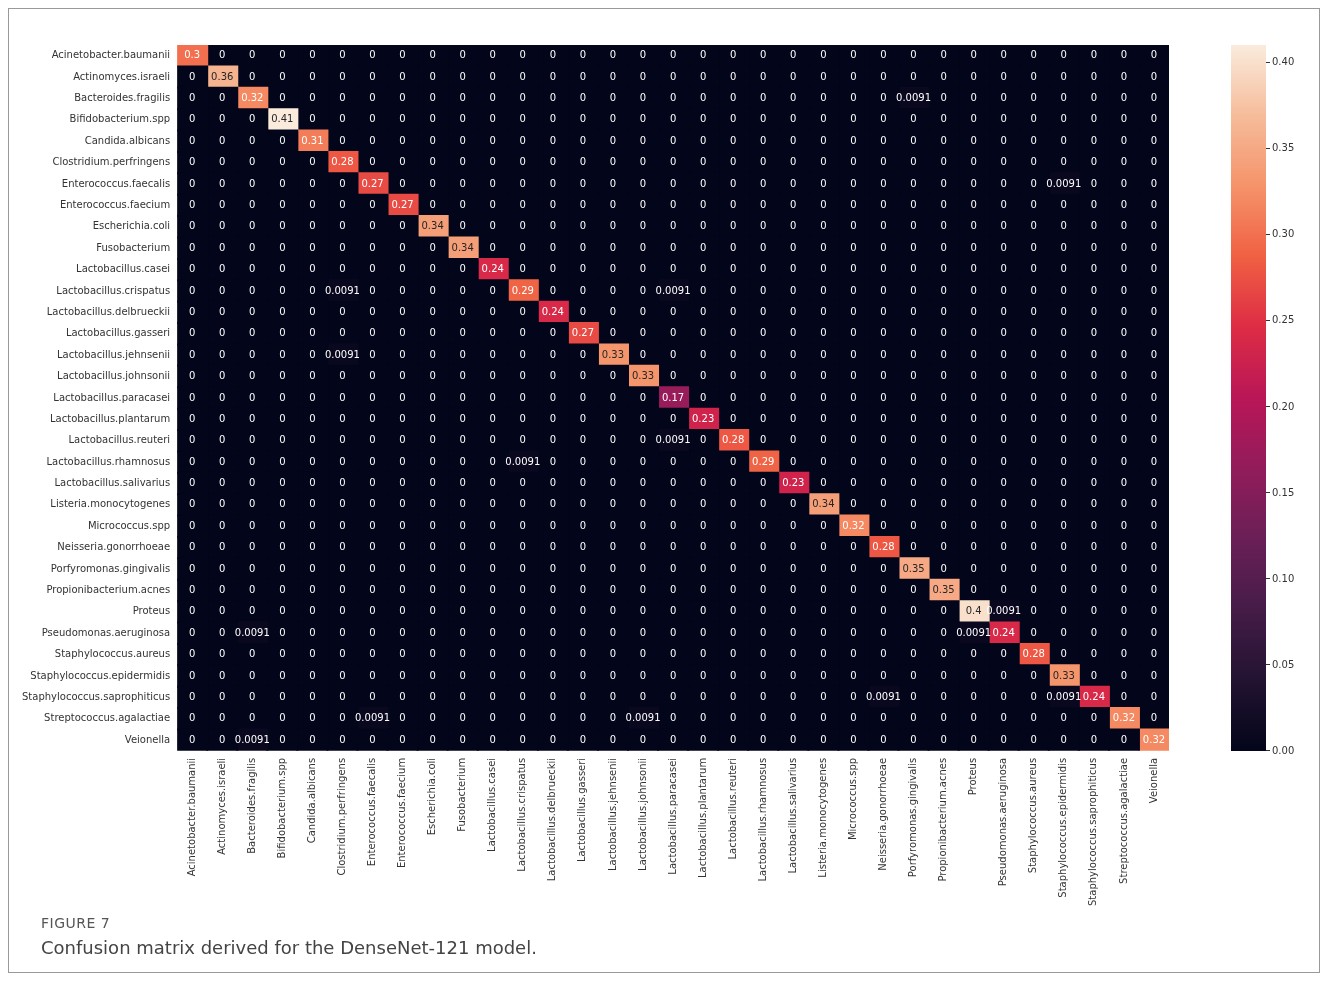 This screenshot has width=1328, height=990. I want to click on color-bar-label: 0.15, so click(1283, 492).